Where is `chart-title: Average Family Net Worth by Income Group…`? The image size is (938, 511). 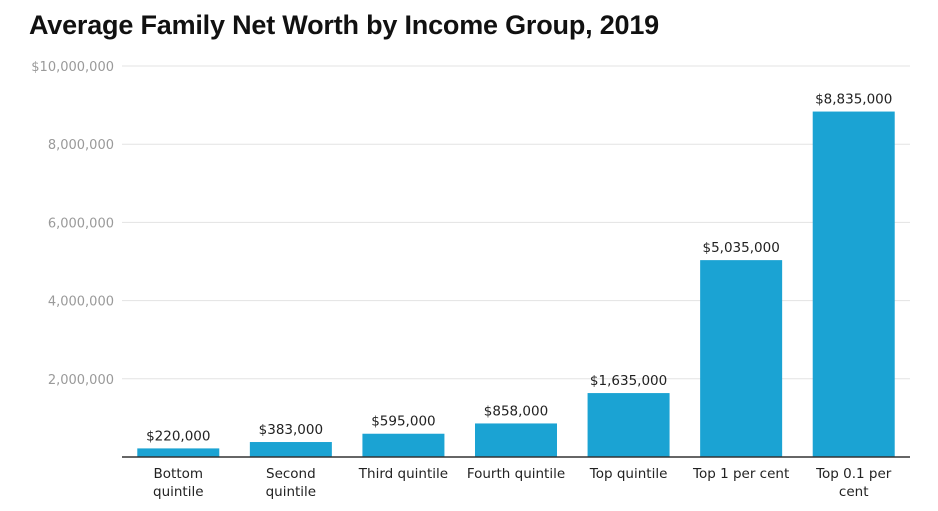 chart-title: Average Family Net Worth by Income Group… is located at coordinates (344, 25).